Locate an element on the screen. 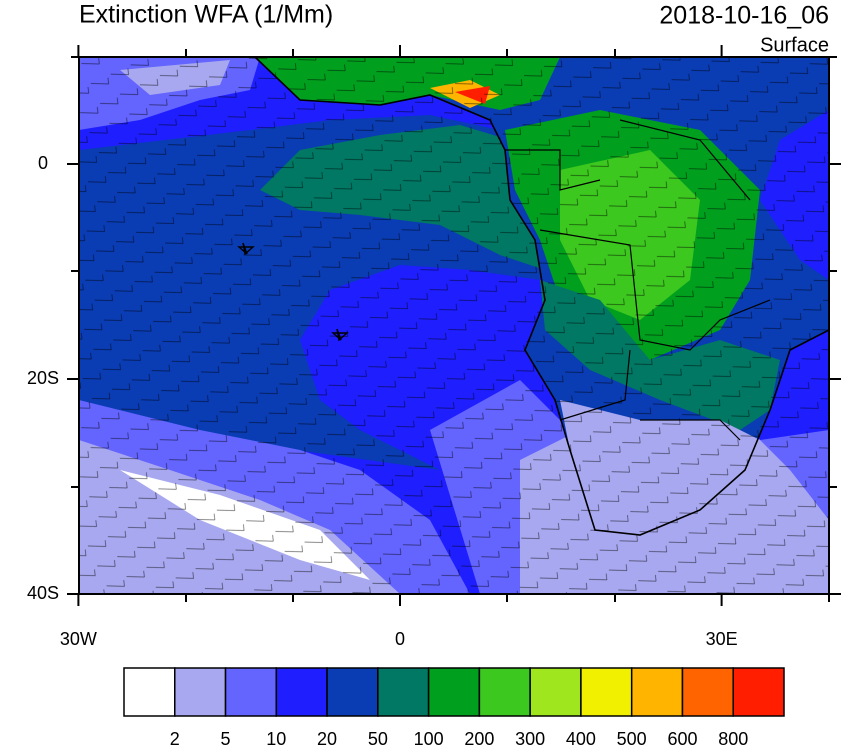  colorbar-label: 100 is located at coordinates (429, 739).